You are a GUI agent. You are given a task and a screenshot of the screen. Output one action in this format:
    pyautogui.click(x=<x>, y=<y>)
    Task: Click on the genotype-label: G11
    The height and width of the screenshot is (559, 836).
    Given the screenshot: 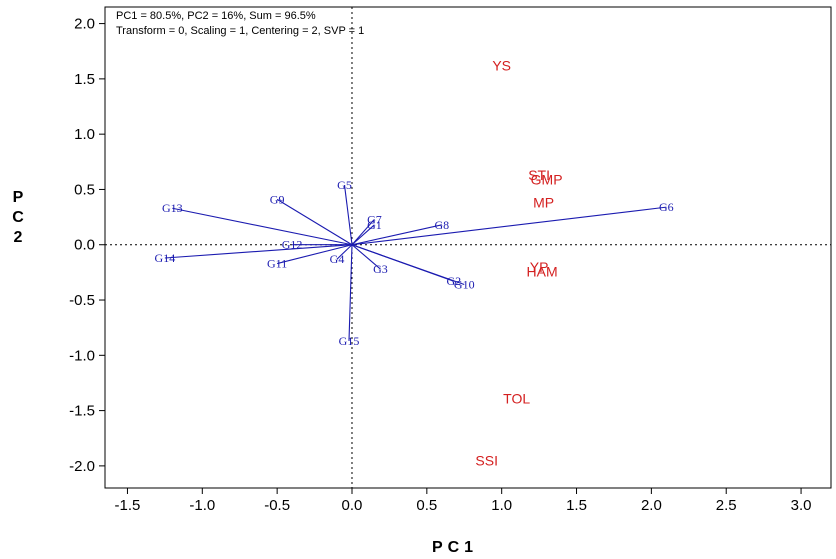 What is the action you would take?
    pyautogui.click(x=277, y=264)
    